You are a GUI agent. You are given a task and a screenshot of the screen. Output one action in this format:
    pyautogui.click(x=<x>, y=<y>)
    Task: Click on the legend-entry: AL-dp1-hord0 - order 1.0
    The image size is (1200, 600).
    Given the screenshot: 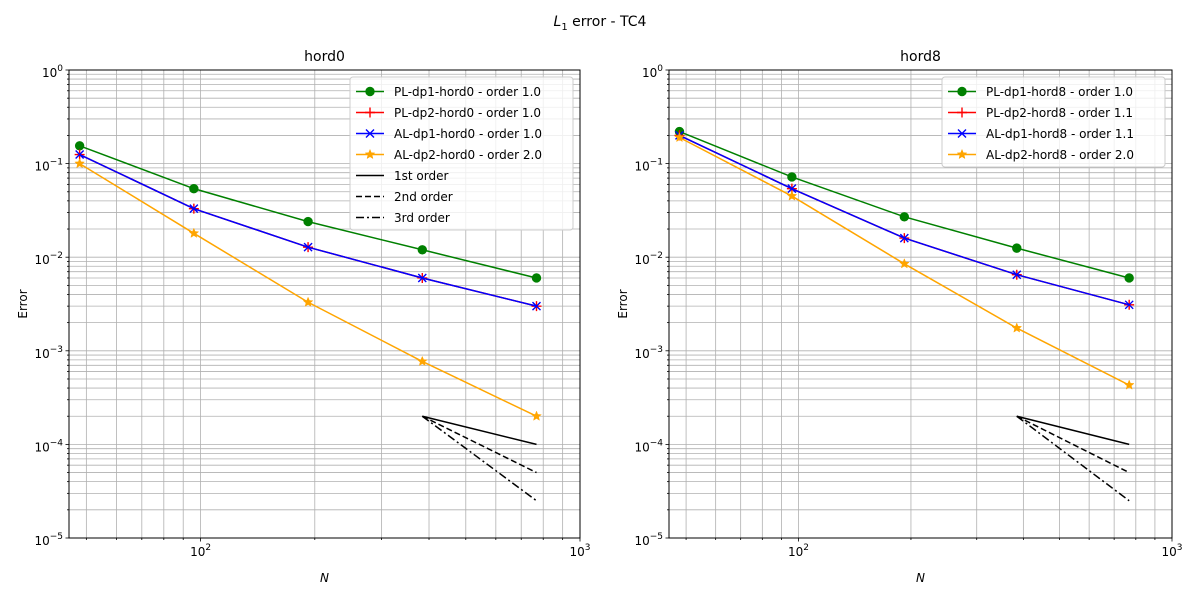 What is the action you would take?
    pyautogui.click(x=449, y=134)
    